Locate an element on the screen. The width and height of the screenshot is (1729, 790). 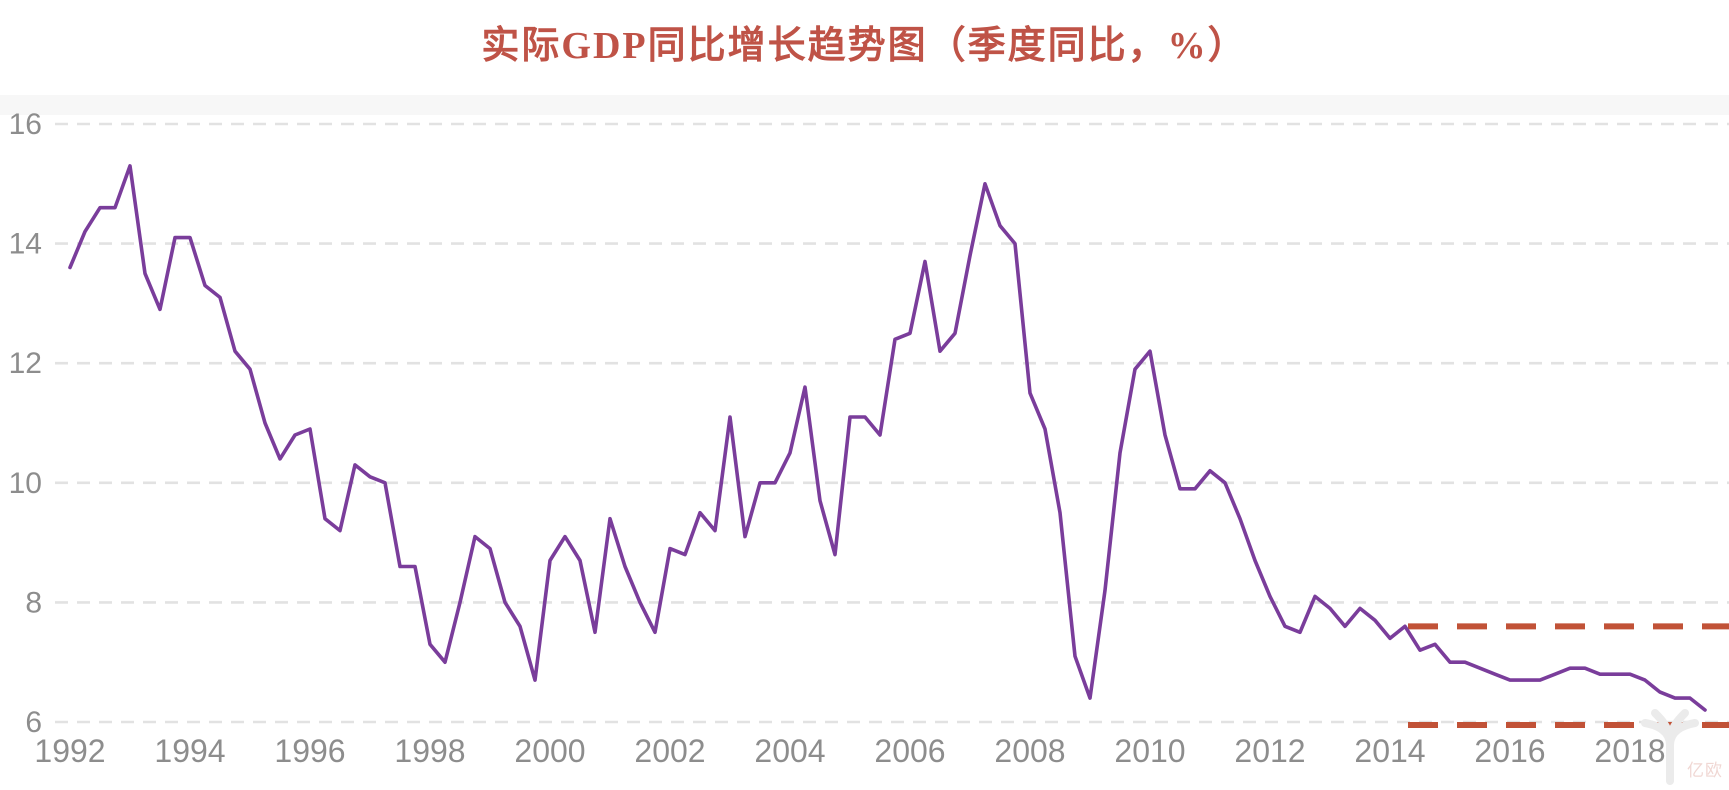
y-tick-label: 12 is located at coordinates (25, 363).